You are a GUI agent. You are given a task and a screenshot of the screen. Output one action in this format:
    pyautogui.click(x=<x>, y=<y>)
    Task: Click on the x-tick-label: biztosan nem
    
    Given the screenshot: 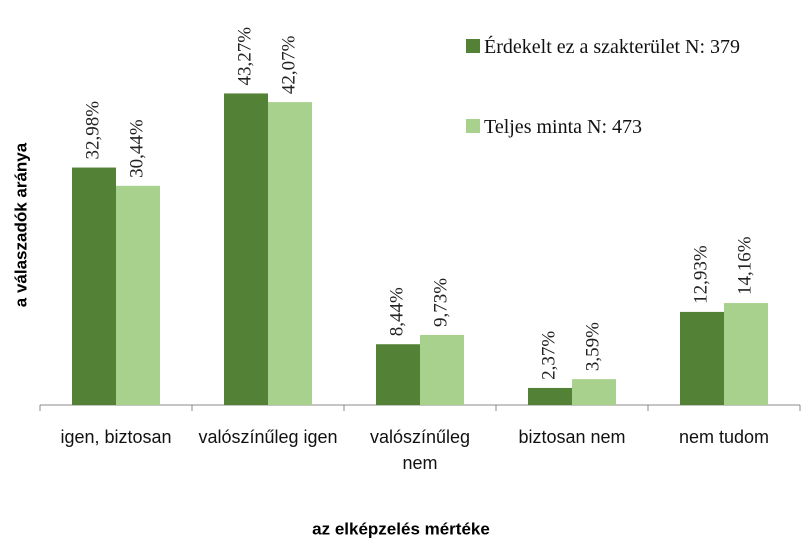 What is the action you would take?
    pyautogui.click(x=572, y=437)
    